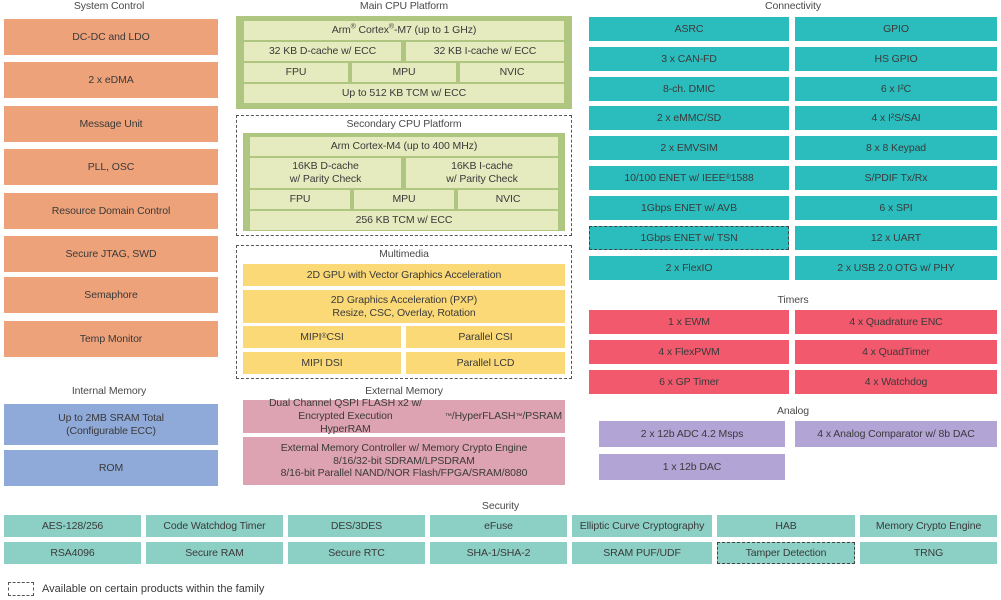  Describe the element at coordinates (786, 553) in the screenshot. I see `block-tamper-detection: Tamper Detection` at that location.